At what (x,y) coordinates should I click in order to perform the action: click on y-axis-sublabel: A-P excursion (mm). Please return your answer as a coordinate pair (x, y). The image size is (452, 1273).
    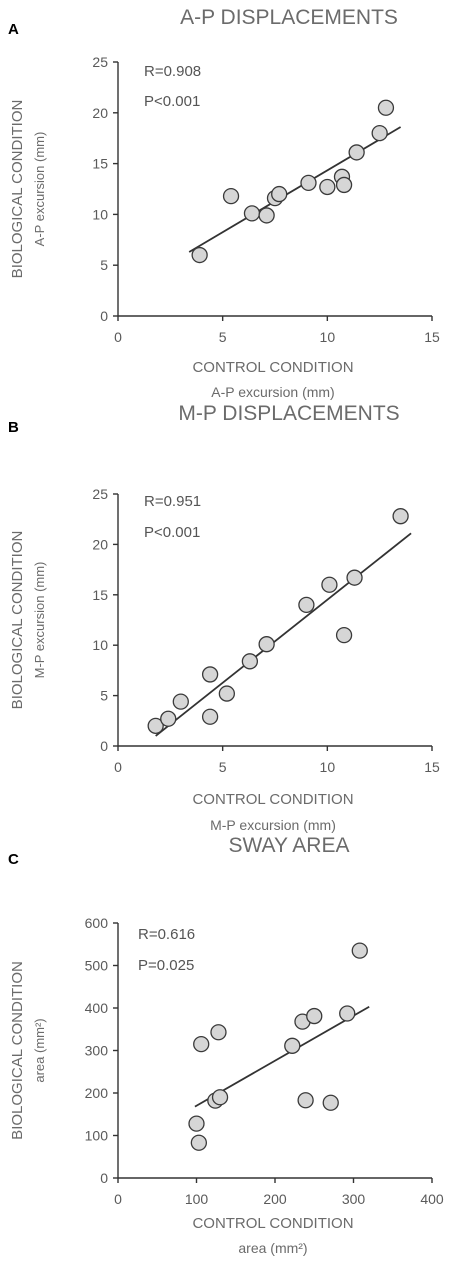
    Looking at the image, I should click on (39, 189).